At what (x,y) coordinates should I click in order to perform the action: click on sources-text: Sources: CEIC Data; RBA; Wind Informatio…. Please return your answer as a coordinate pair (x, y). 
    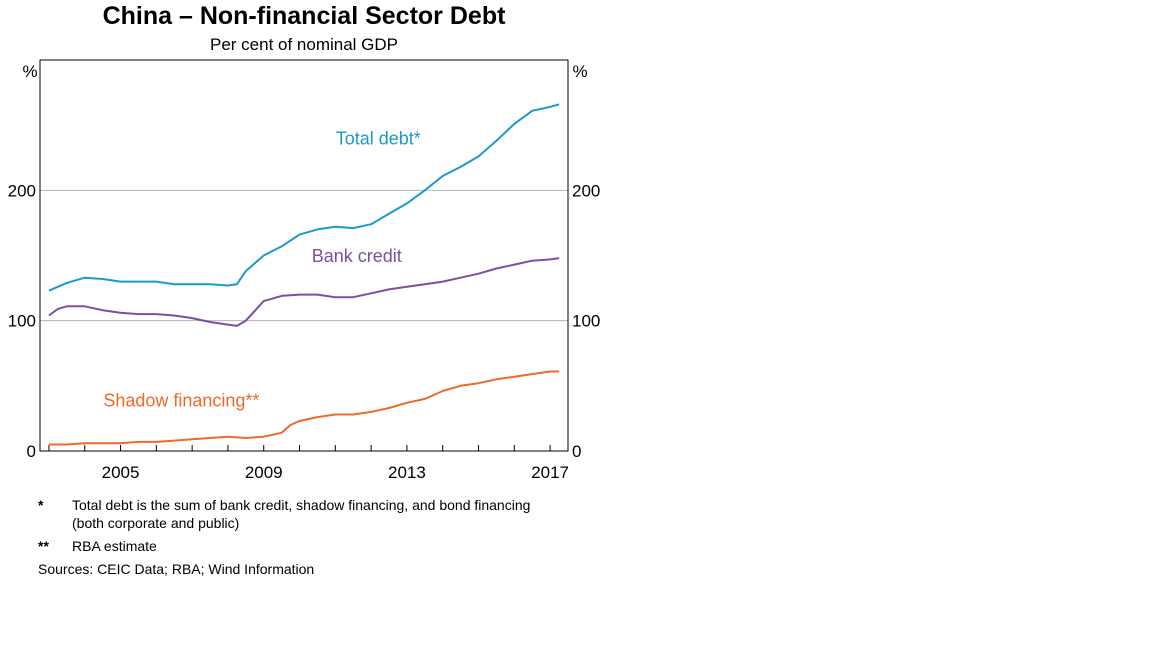
    Looking at the image, I should click on (176, 569).